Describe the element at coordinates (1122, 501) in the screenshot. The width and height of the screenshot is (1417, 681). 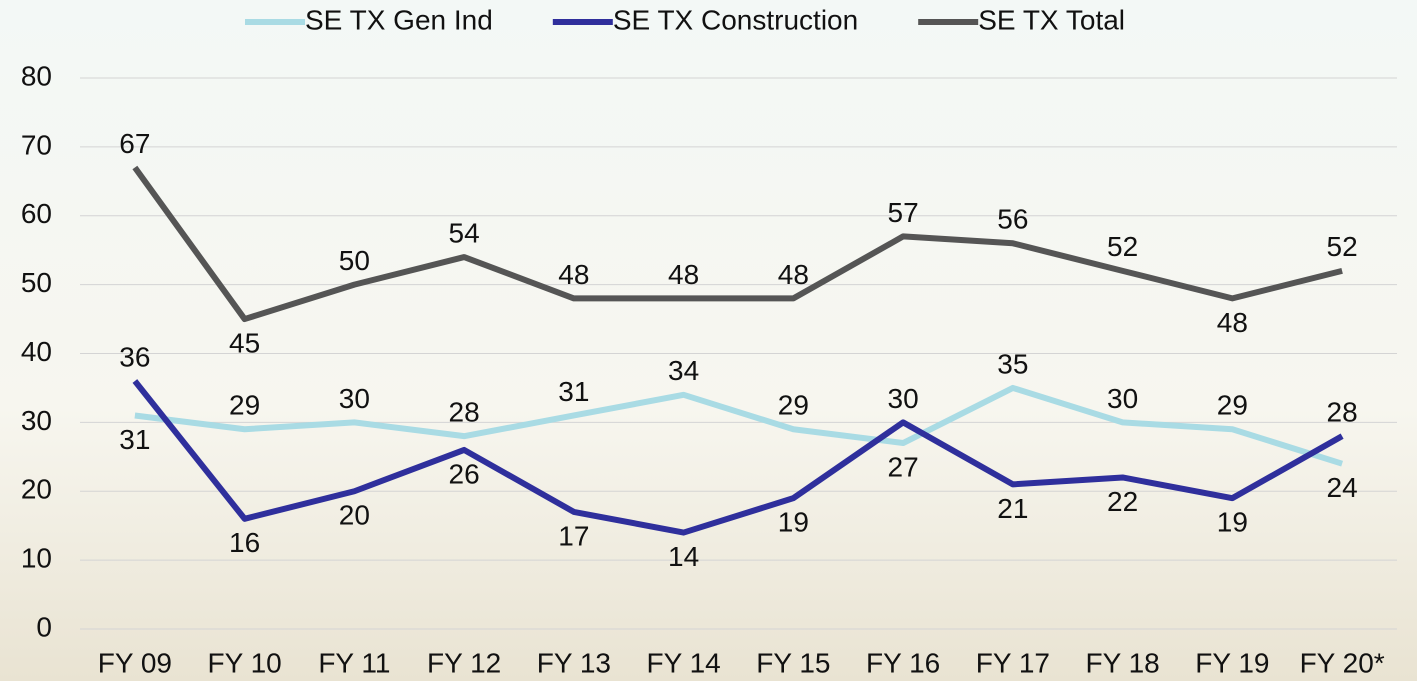
I see `data-label: 22` at that location.